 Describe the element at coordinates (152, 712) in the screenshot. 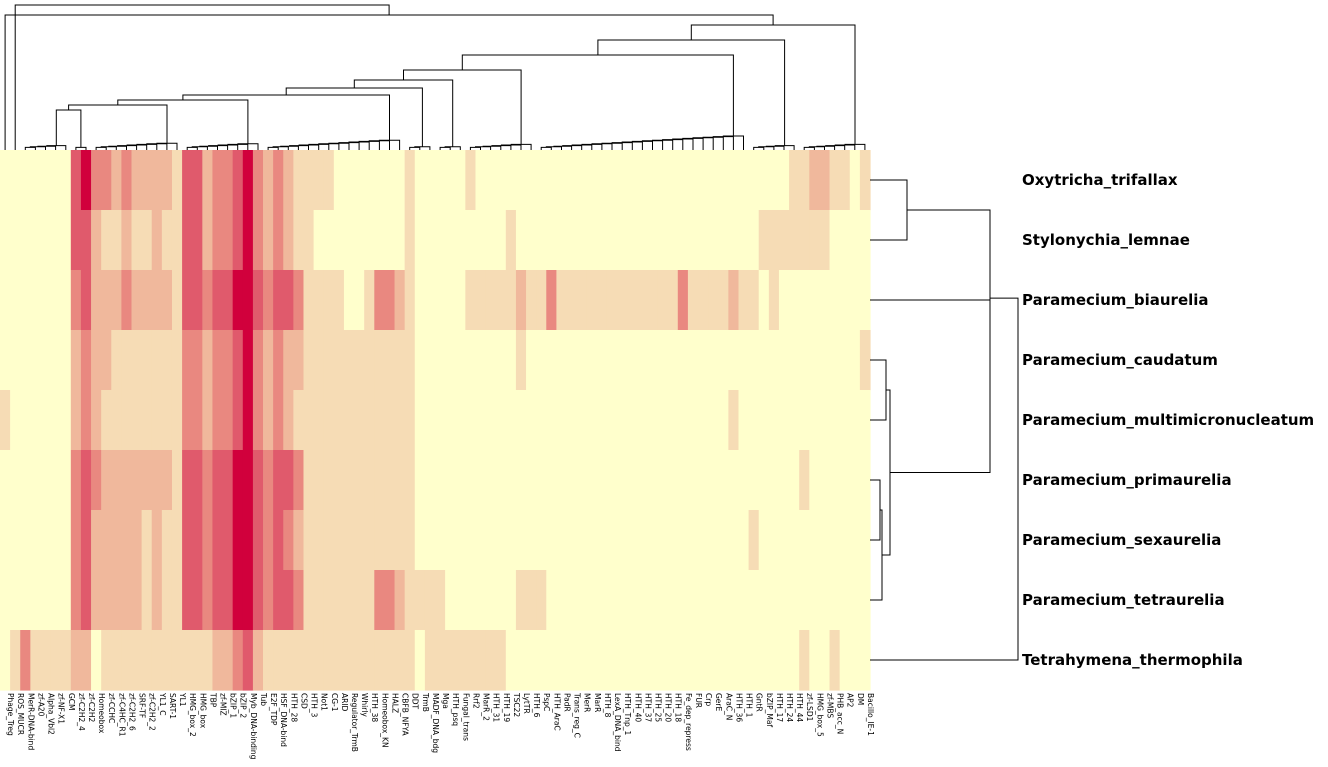

I see `column-label: zf-C2H2_2` at that location.